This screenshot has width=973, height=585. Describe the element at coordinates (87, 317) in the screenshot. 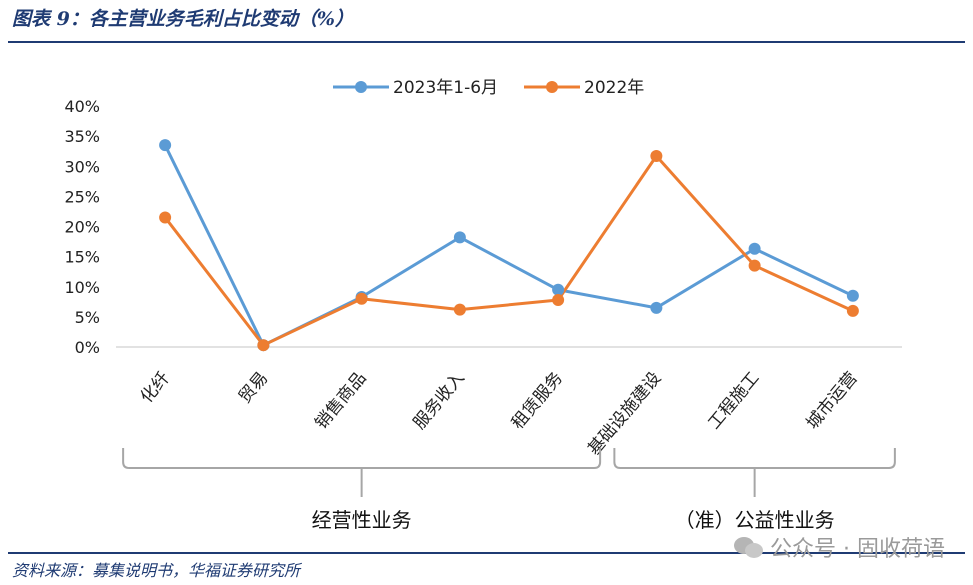

I see `y-tick-label: 5%` at that location.